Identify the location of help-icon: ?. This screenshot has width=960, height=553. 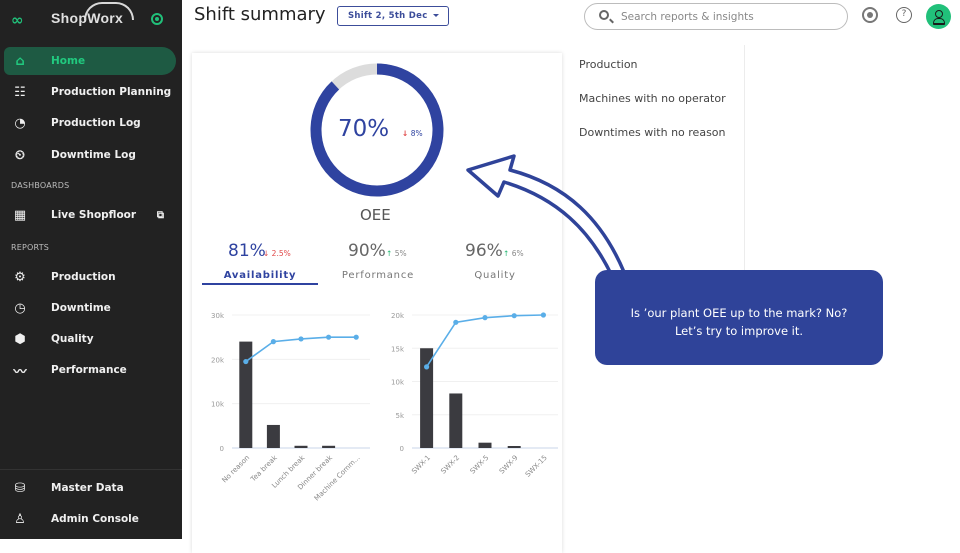
(904, 15).